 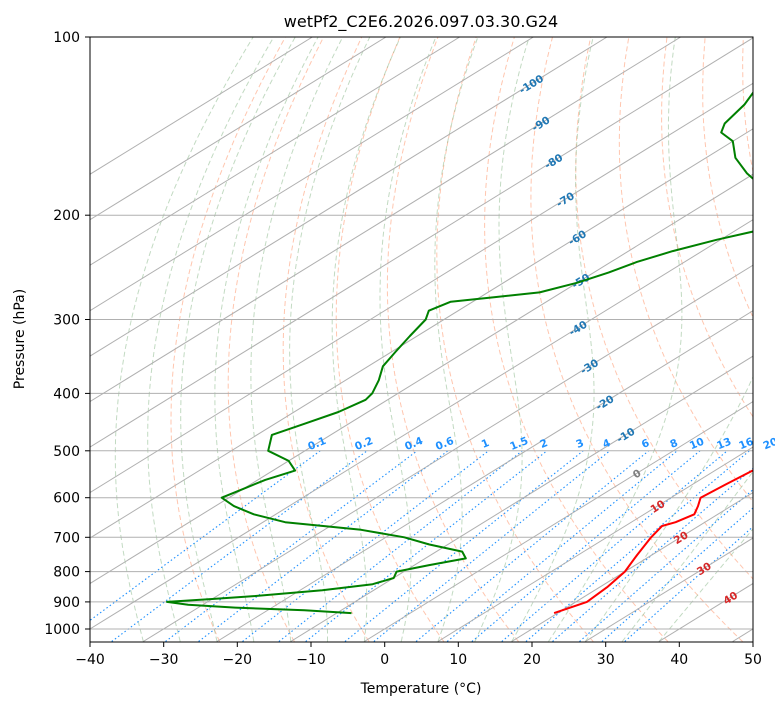 What do you see at coordinates (66, 538) in the screenshot?
I see `y-tick-label: 700` at bounding box center [66, 538].